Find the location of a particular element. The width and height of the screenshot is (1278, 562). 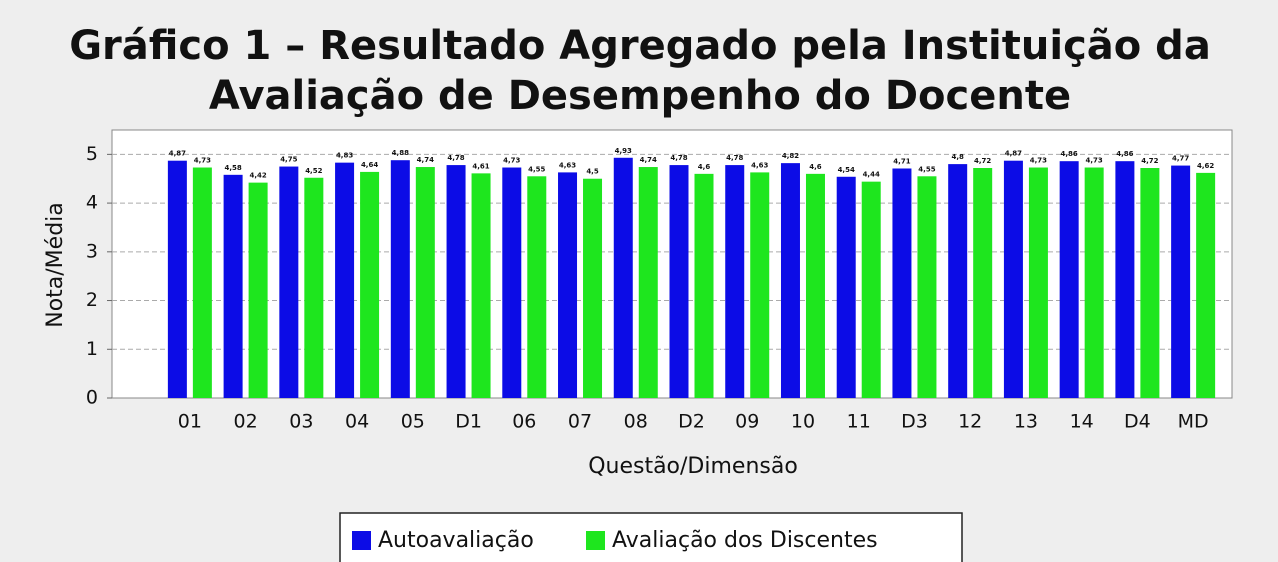

x-tick-label: 14 is located at coordinates (1082, 422).